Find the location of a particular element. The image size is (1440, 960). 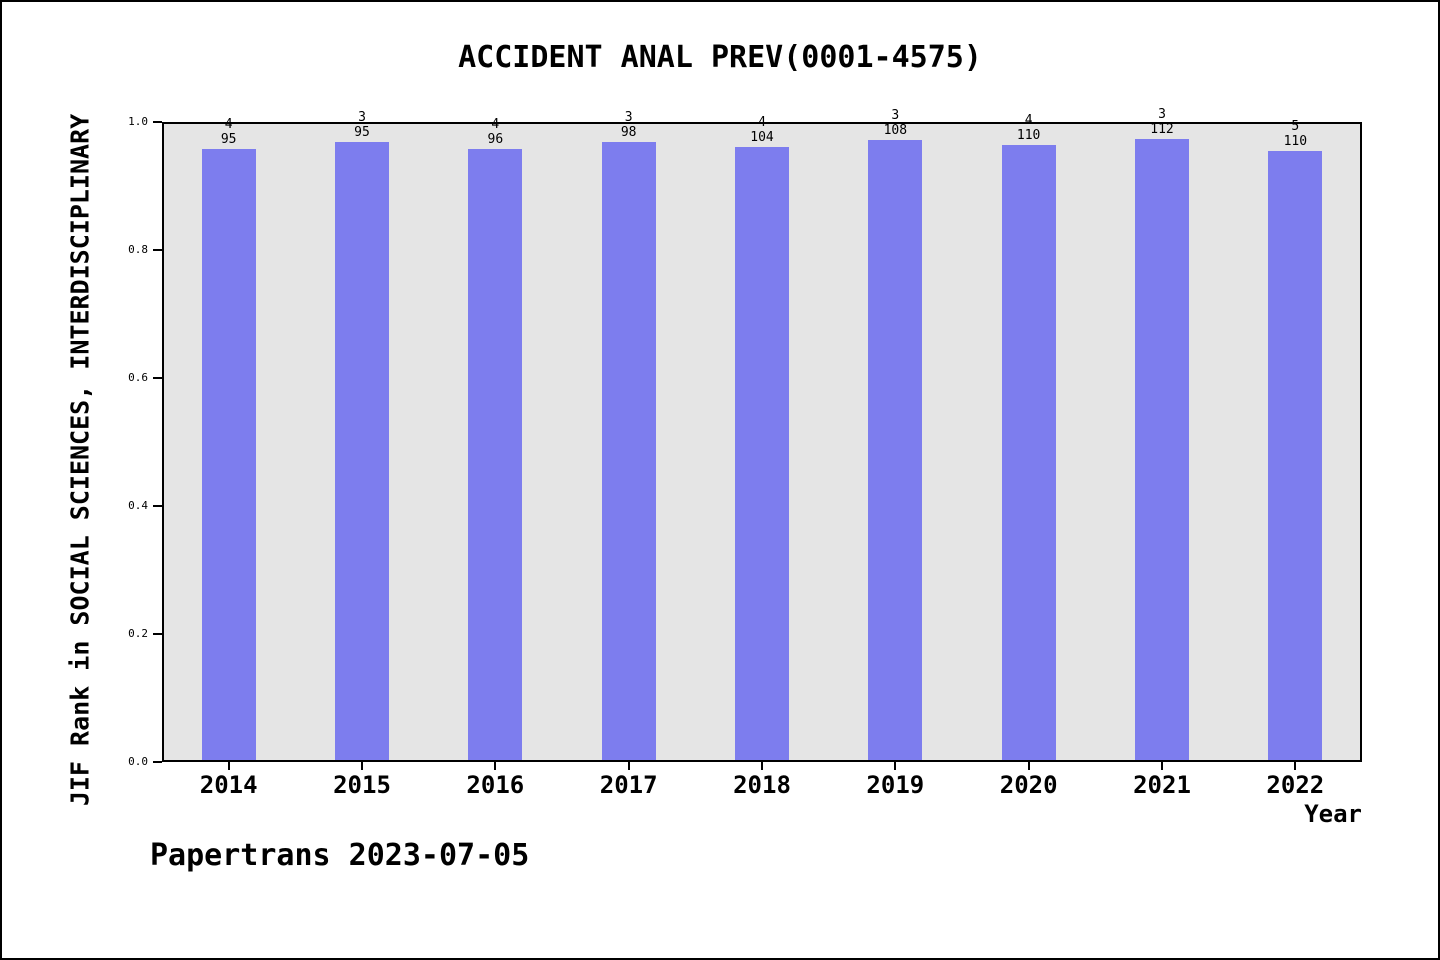

bar-value-label: 4 96 is located at coordinates (495, 132).